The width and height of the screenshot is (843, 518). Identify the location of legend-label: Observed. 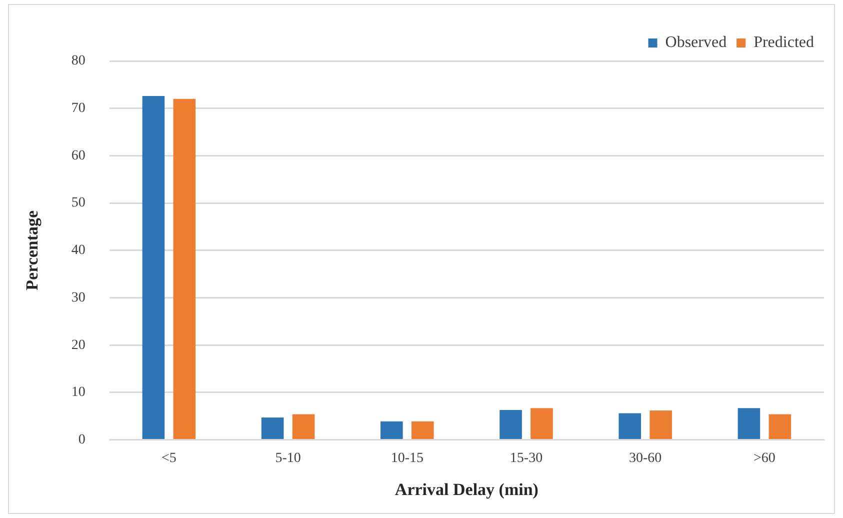
(696, 43).